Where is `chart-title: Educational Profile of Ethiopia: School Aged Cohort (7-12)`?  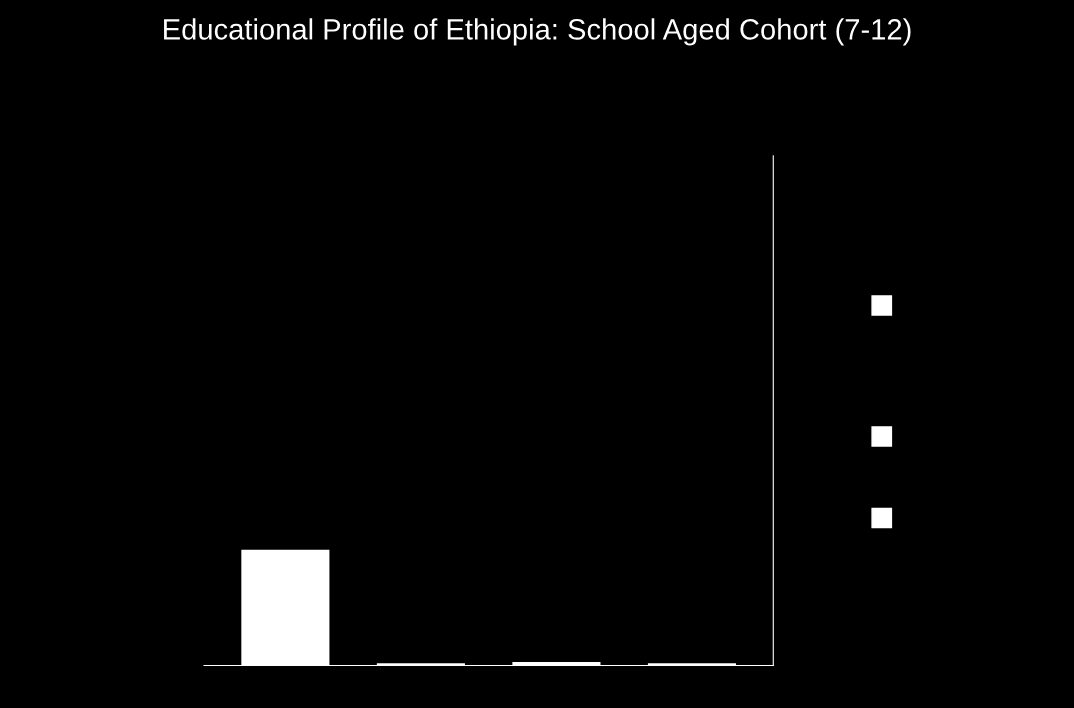 chart-title: Educational Profile of Ethiopia: School Aged Cohort (7-12) is located at coordinates (537, 32).